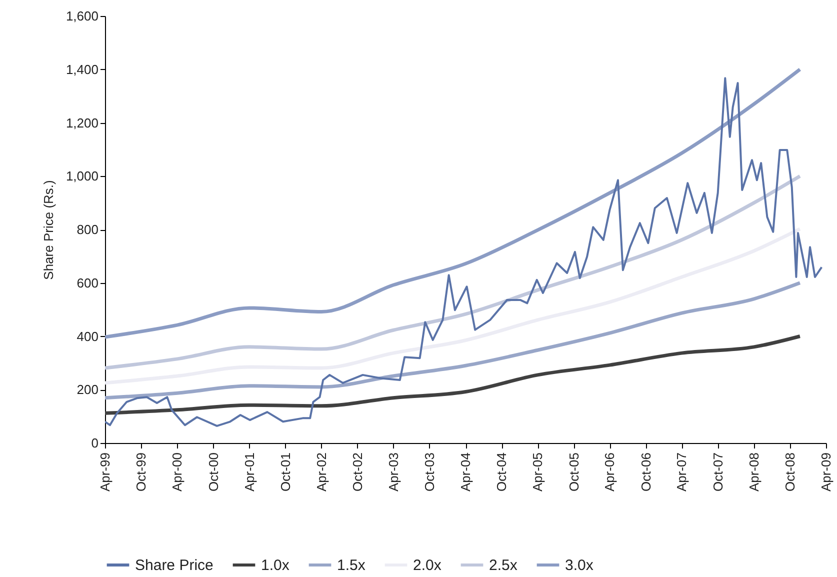 The width and height of the screenshot is (837, 577). I want to click on x-tick-label: Apr-03, so click(393, 472).